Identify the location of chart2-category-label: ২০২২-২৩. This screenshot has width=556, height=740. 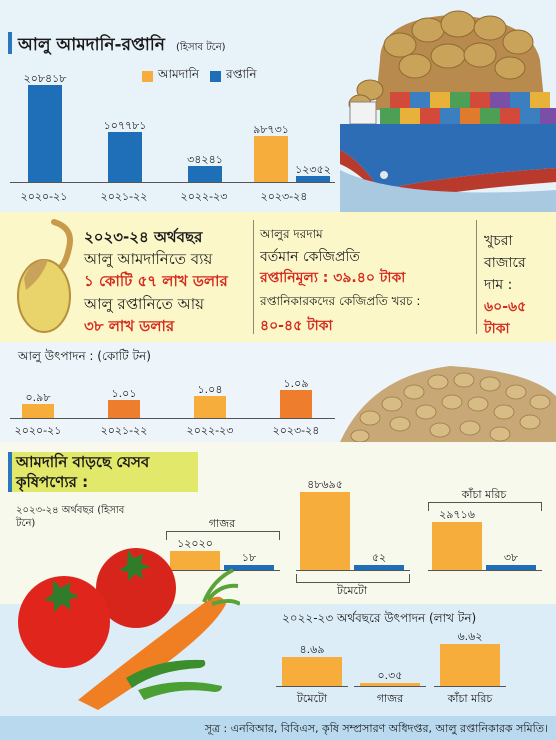
(210, 430).